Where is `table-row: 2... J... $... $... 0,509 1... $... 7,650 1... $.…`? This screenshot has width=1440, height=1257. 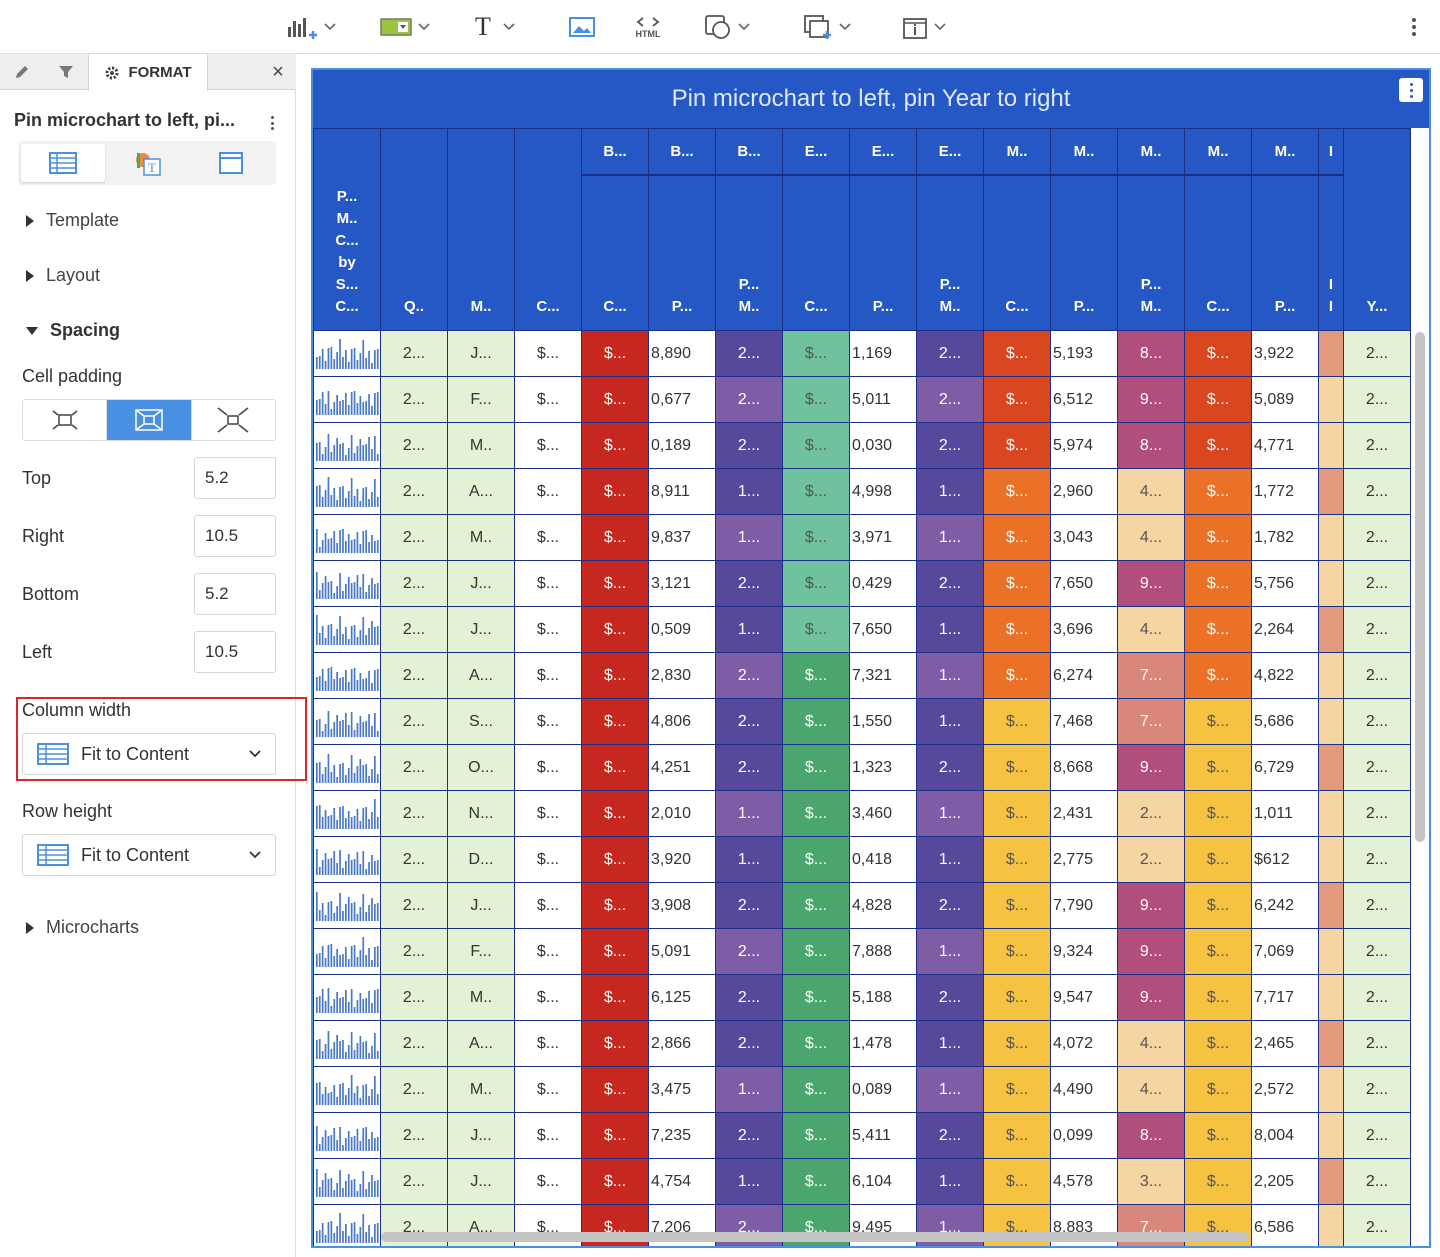
table-row: 2... J... $... $... 0,509 1... $... 7,650 1... $.… is located at coordinates (862, 629).